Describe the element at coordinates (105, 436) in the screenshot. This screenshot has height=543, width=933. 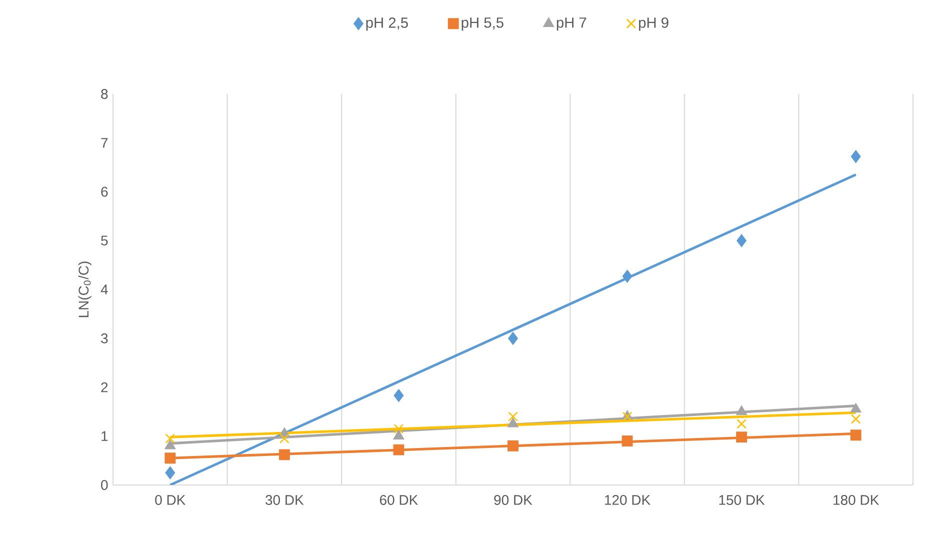
I see `y-tick-label: 1` at that location.